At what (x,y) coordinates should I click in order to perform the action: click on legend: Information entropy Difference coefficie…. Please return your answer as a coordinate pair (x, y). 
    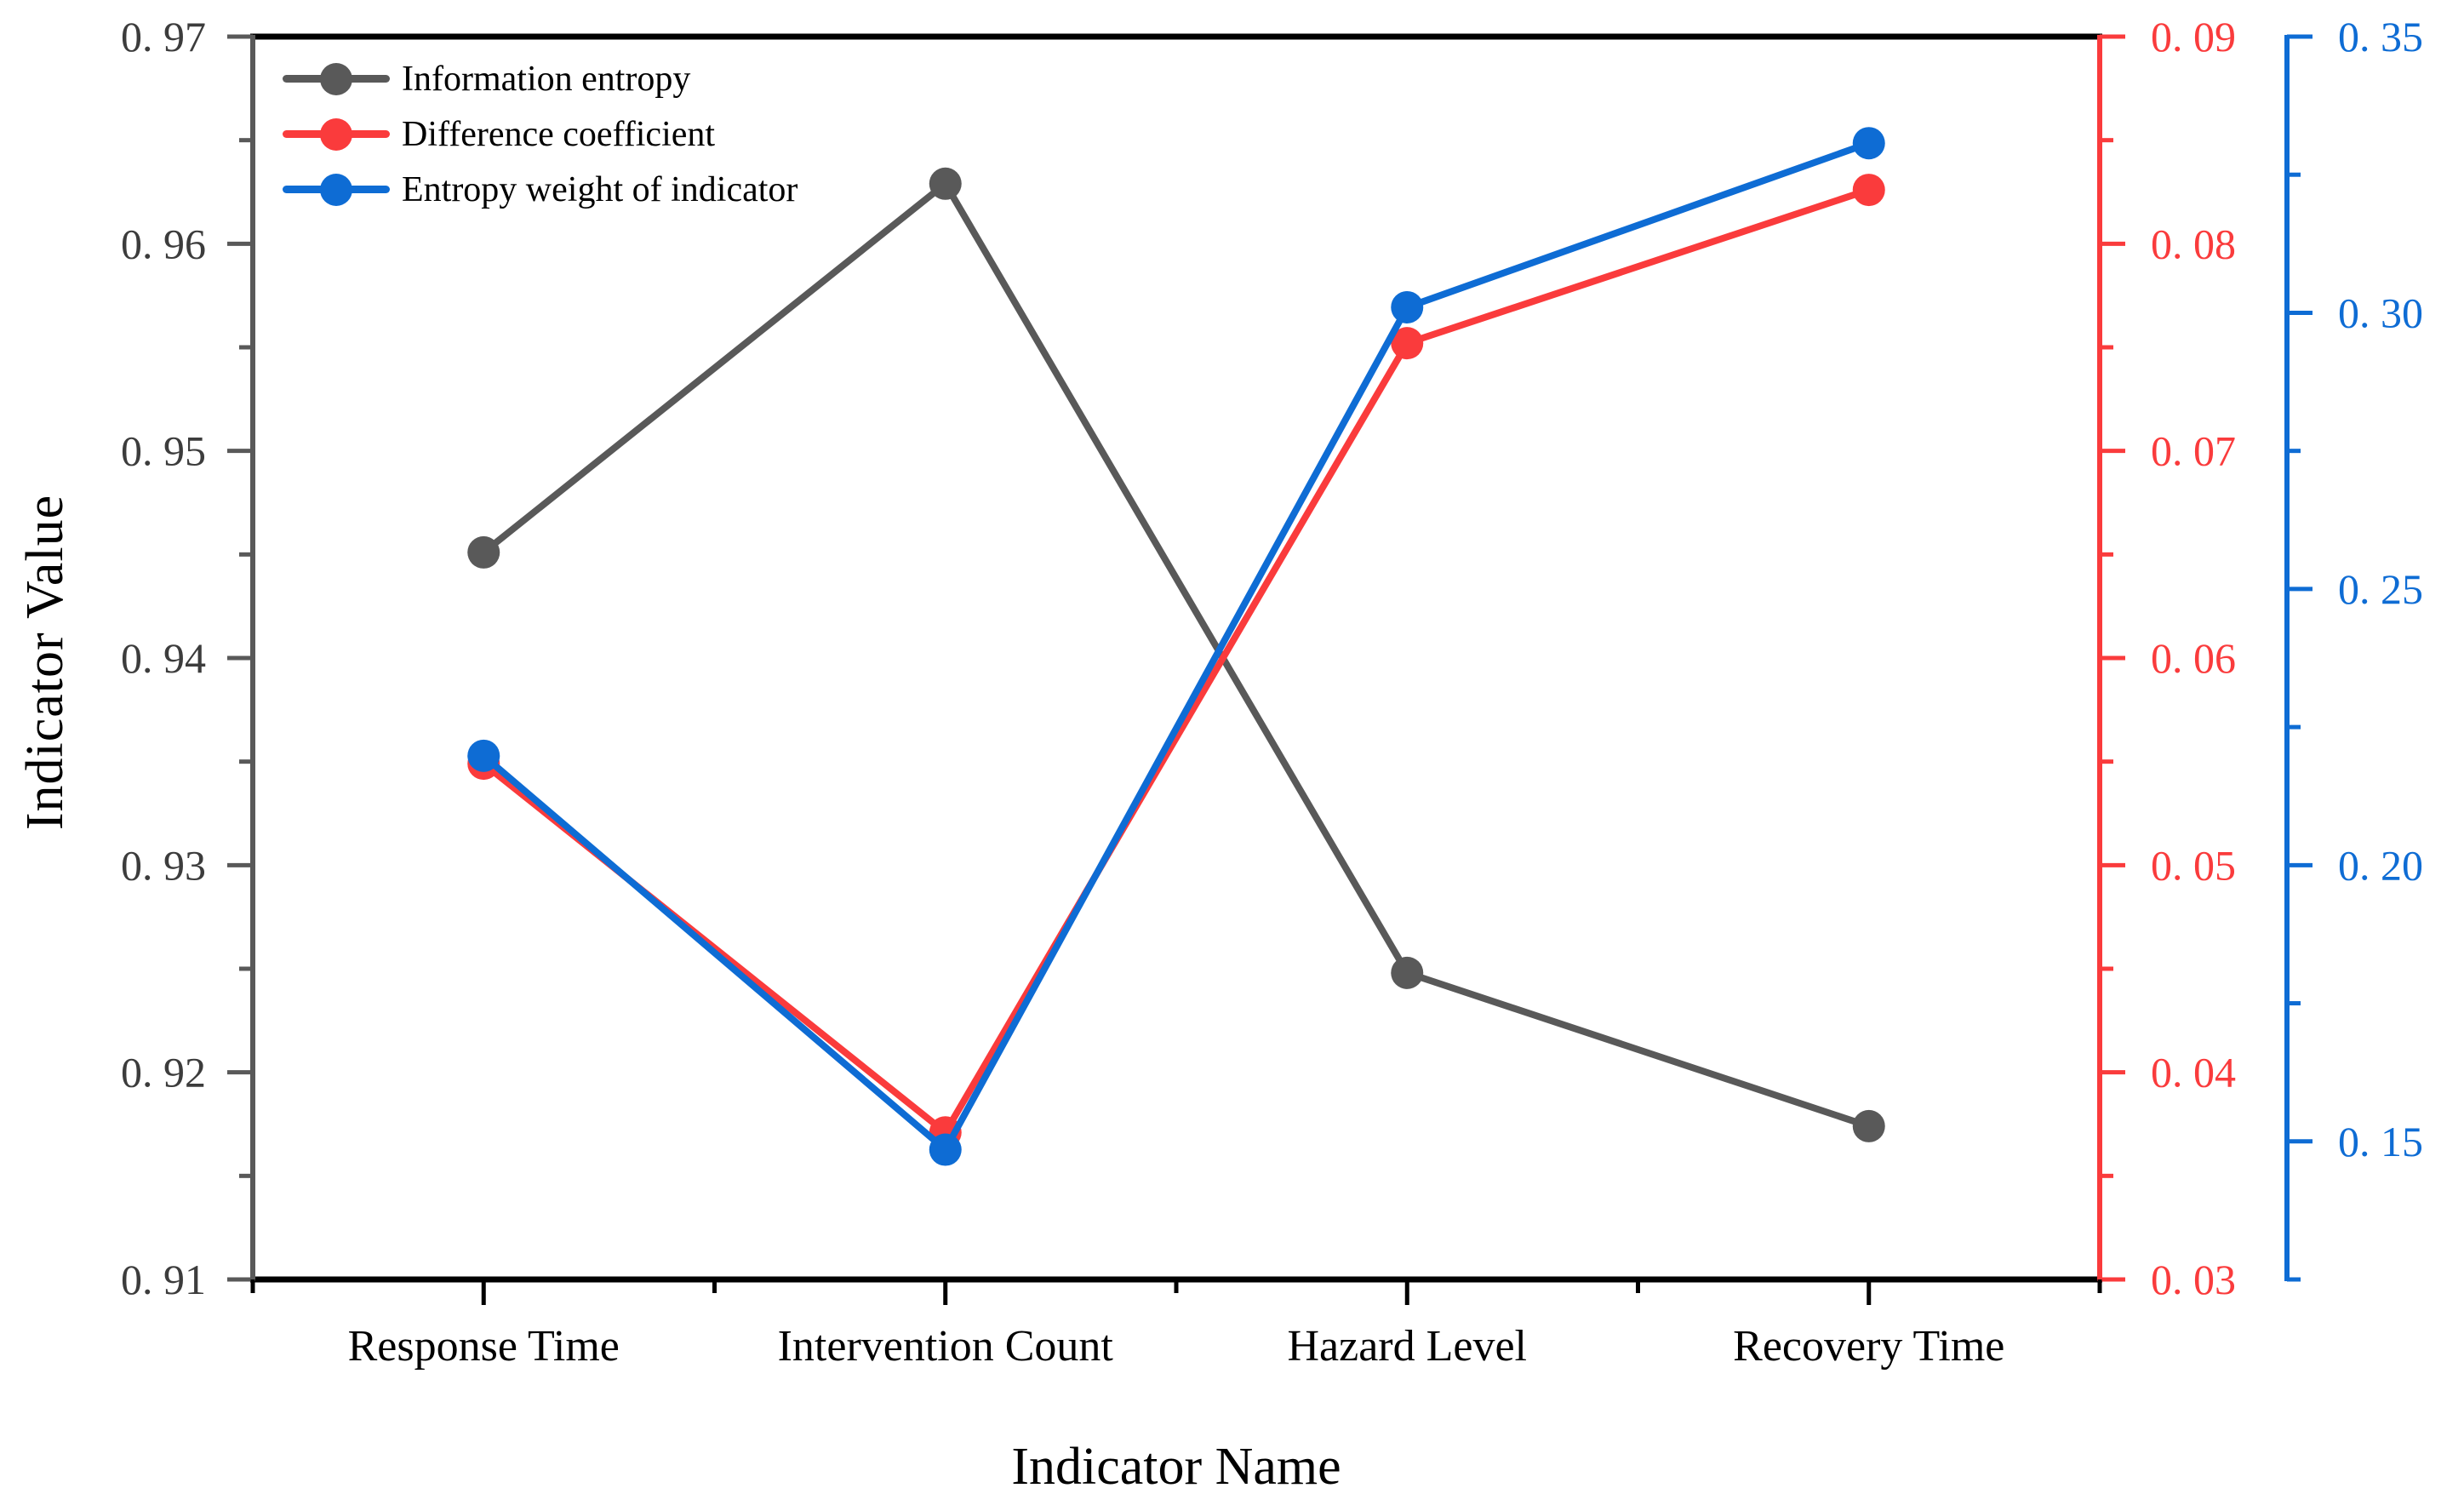
    Looking at the image, I should click on (540, 134).